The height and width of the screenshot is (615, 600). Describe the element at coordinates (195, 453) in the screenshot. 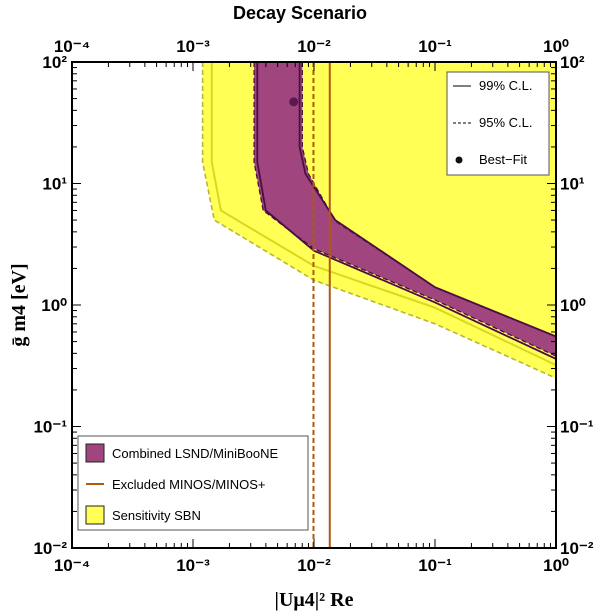

I see `legend-region-label: Combined LSND/MiniBooNE` at that location.